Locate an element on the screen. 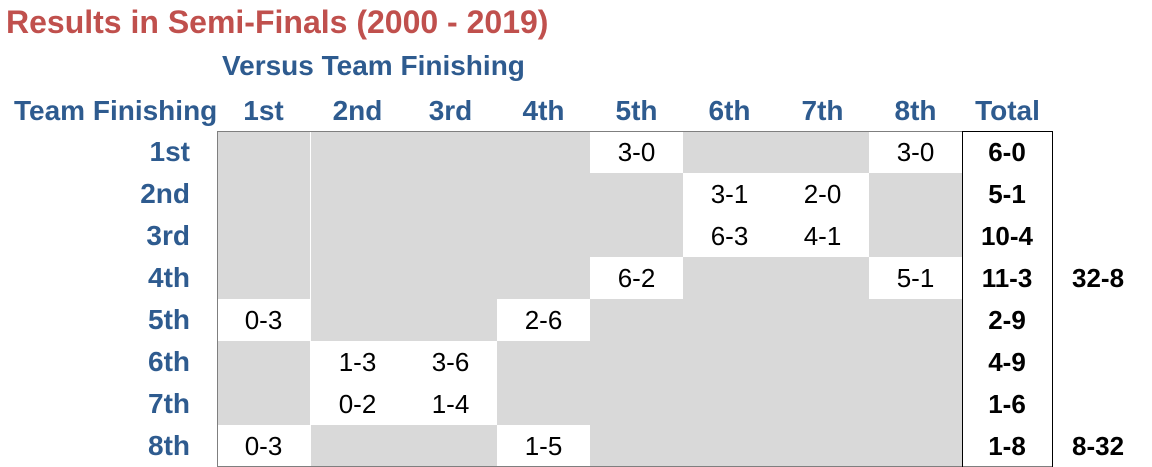 This screenshot has width=1152, height=467. row-label-5th: 5th is located at coordinates (169, 319).